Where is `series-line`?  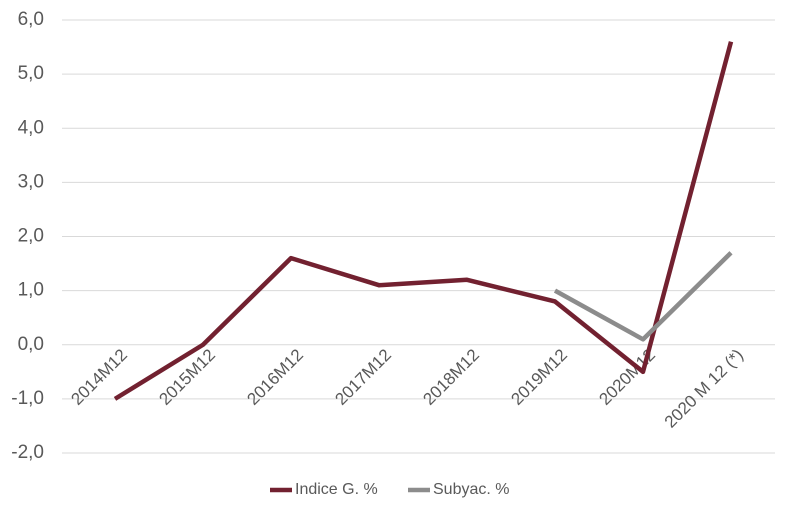 series-line is located at coordinates (643, 296).